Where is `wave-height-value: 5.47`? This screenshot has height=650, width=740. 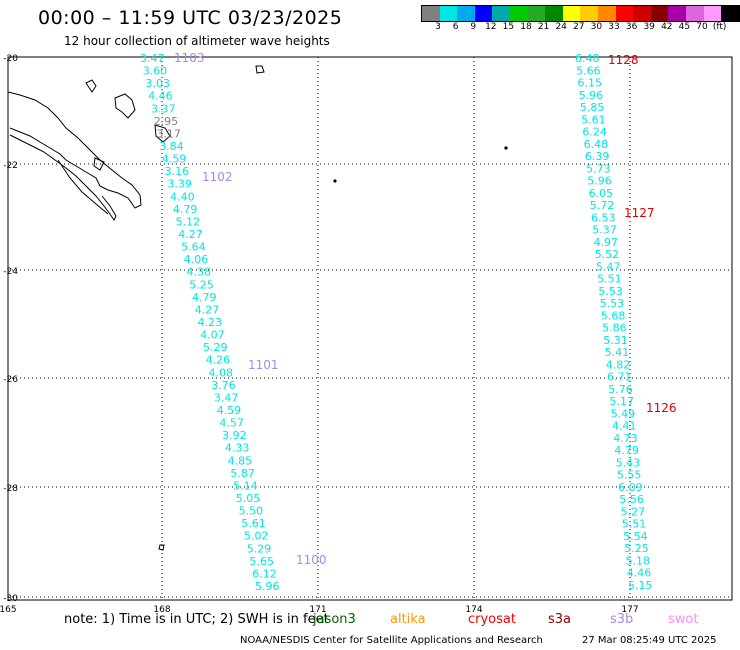
wave-height-value: 5.47 is located at coordinates (608, 266).